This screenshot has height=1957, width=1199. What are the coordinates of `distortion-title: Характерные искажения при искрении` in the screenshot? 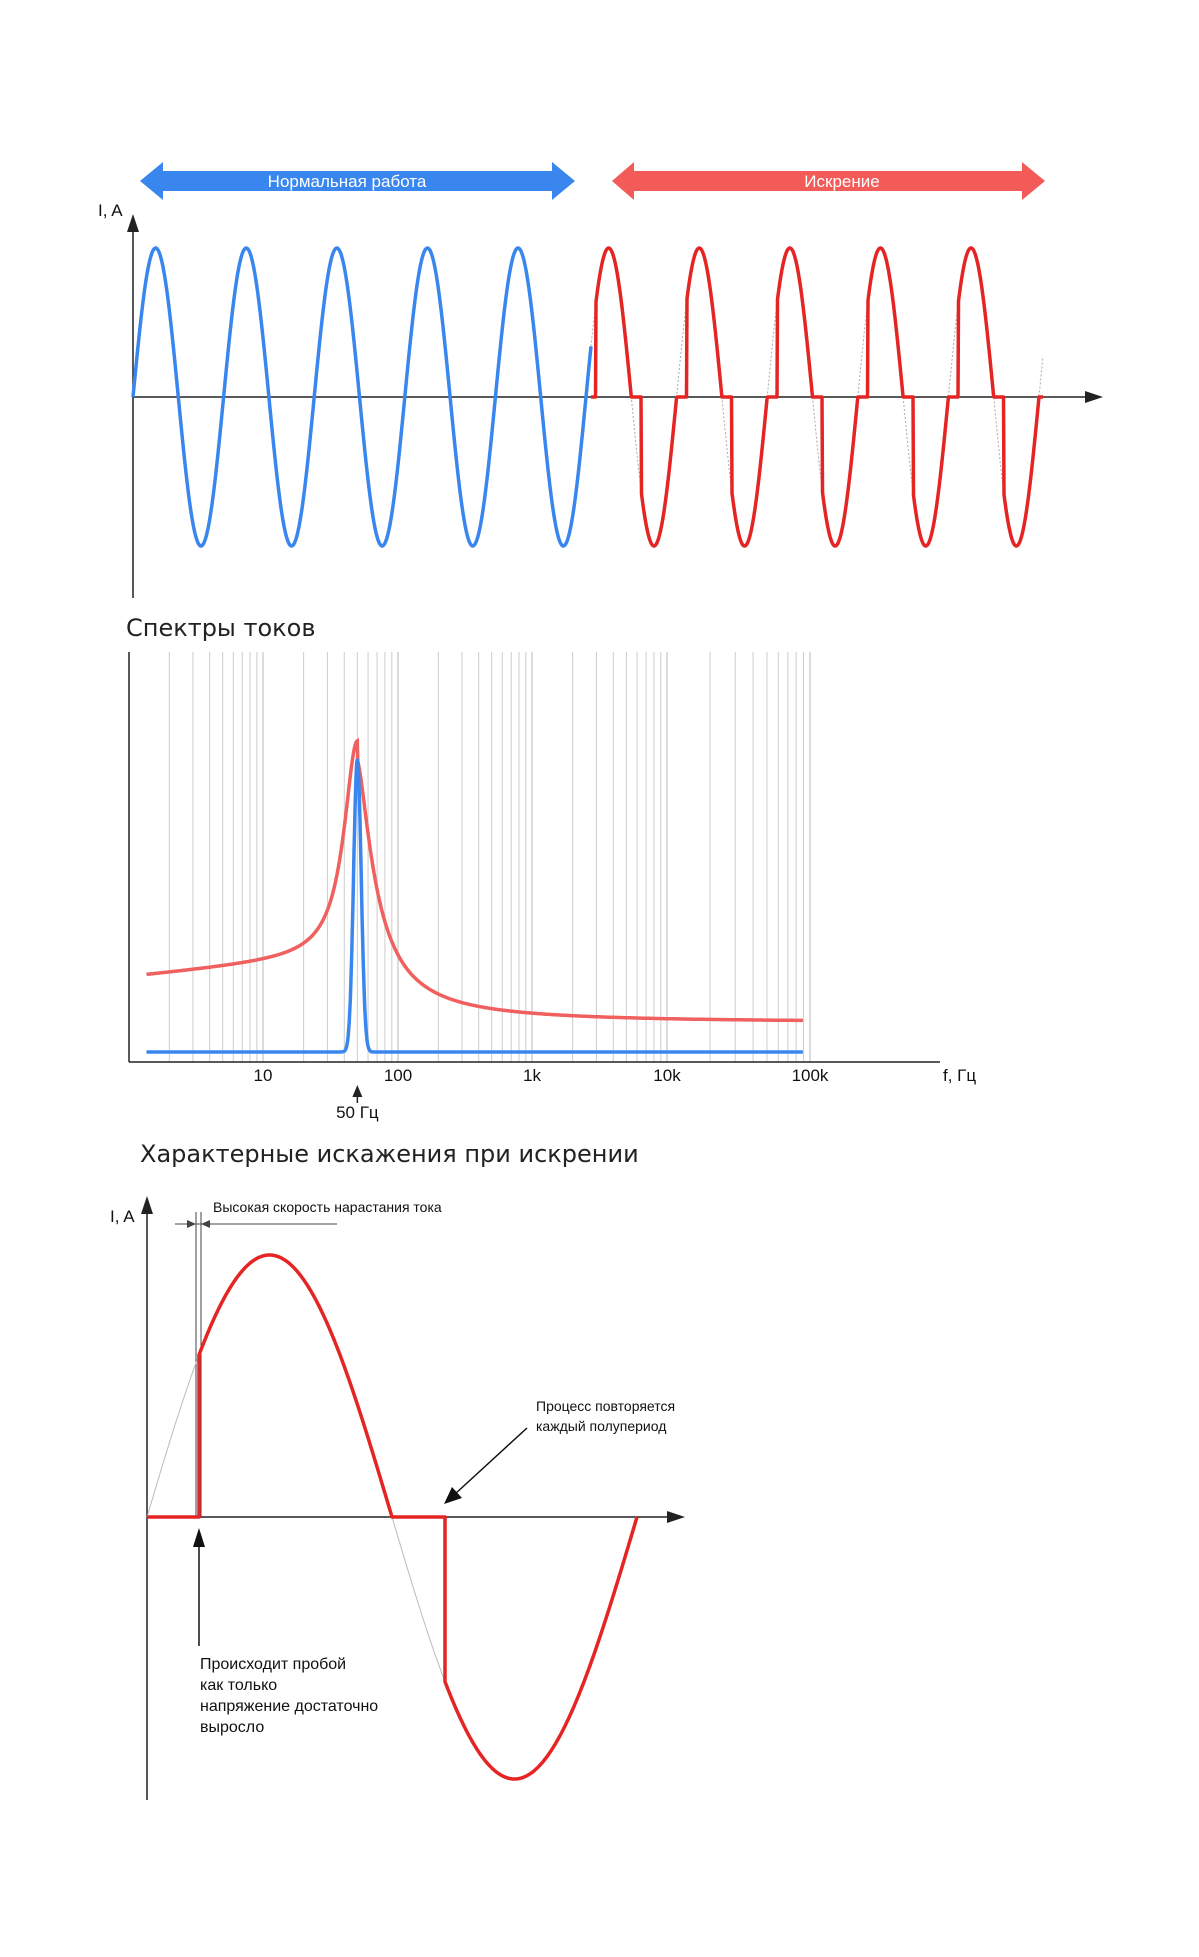 It's located at (389, 1154).